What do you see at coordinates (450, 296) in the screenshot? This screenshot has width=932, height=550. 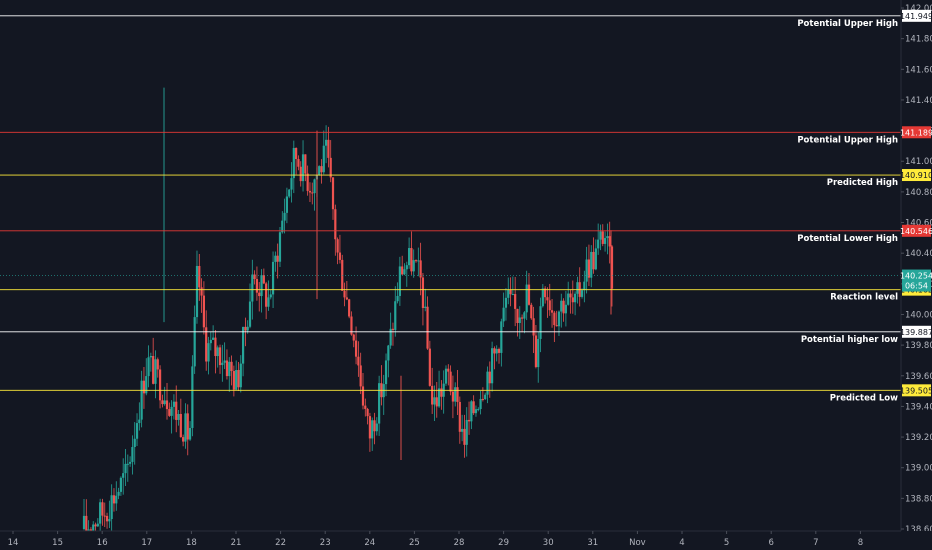 I see `price-level: Reaction level` at bounding box center [450, 296].